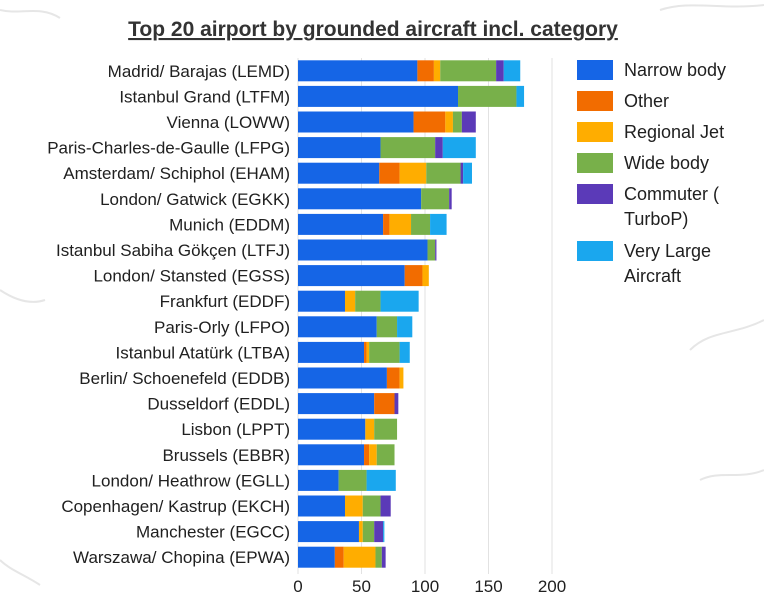 This screenshot has height=612, width=764. What do you see at coordinates (229, 224) in the screenshot?
I see `category-label: Munich (EDDM)` at bounding box center [229, 224].